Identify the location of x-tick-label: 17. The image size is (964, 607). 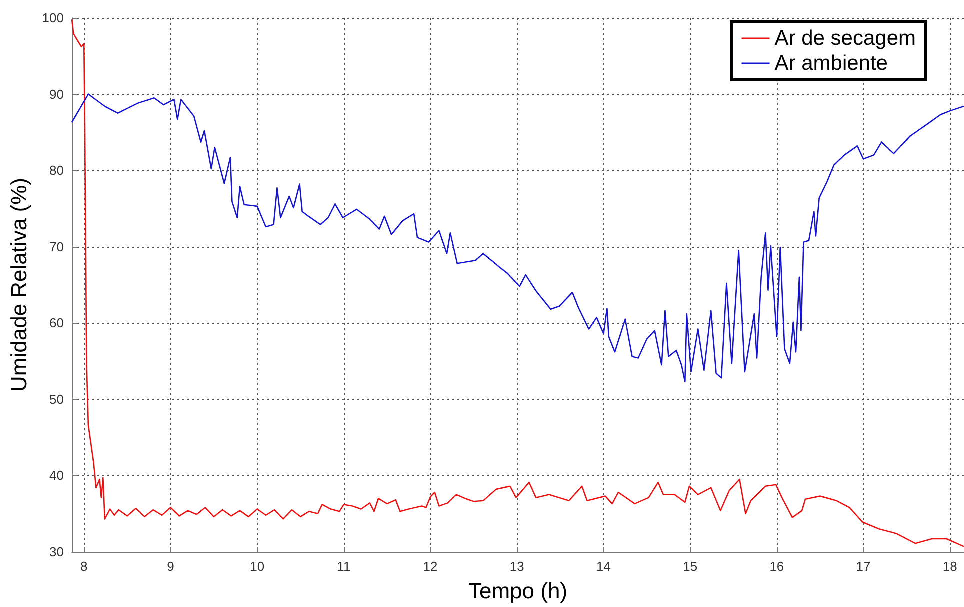
(863, 566).